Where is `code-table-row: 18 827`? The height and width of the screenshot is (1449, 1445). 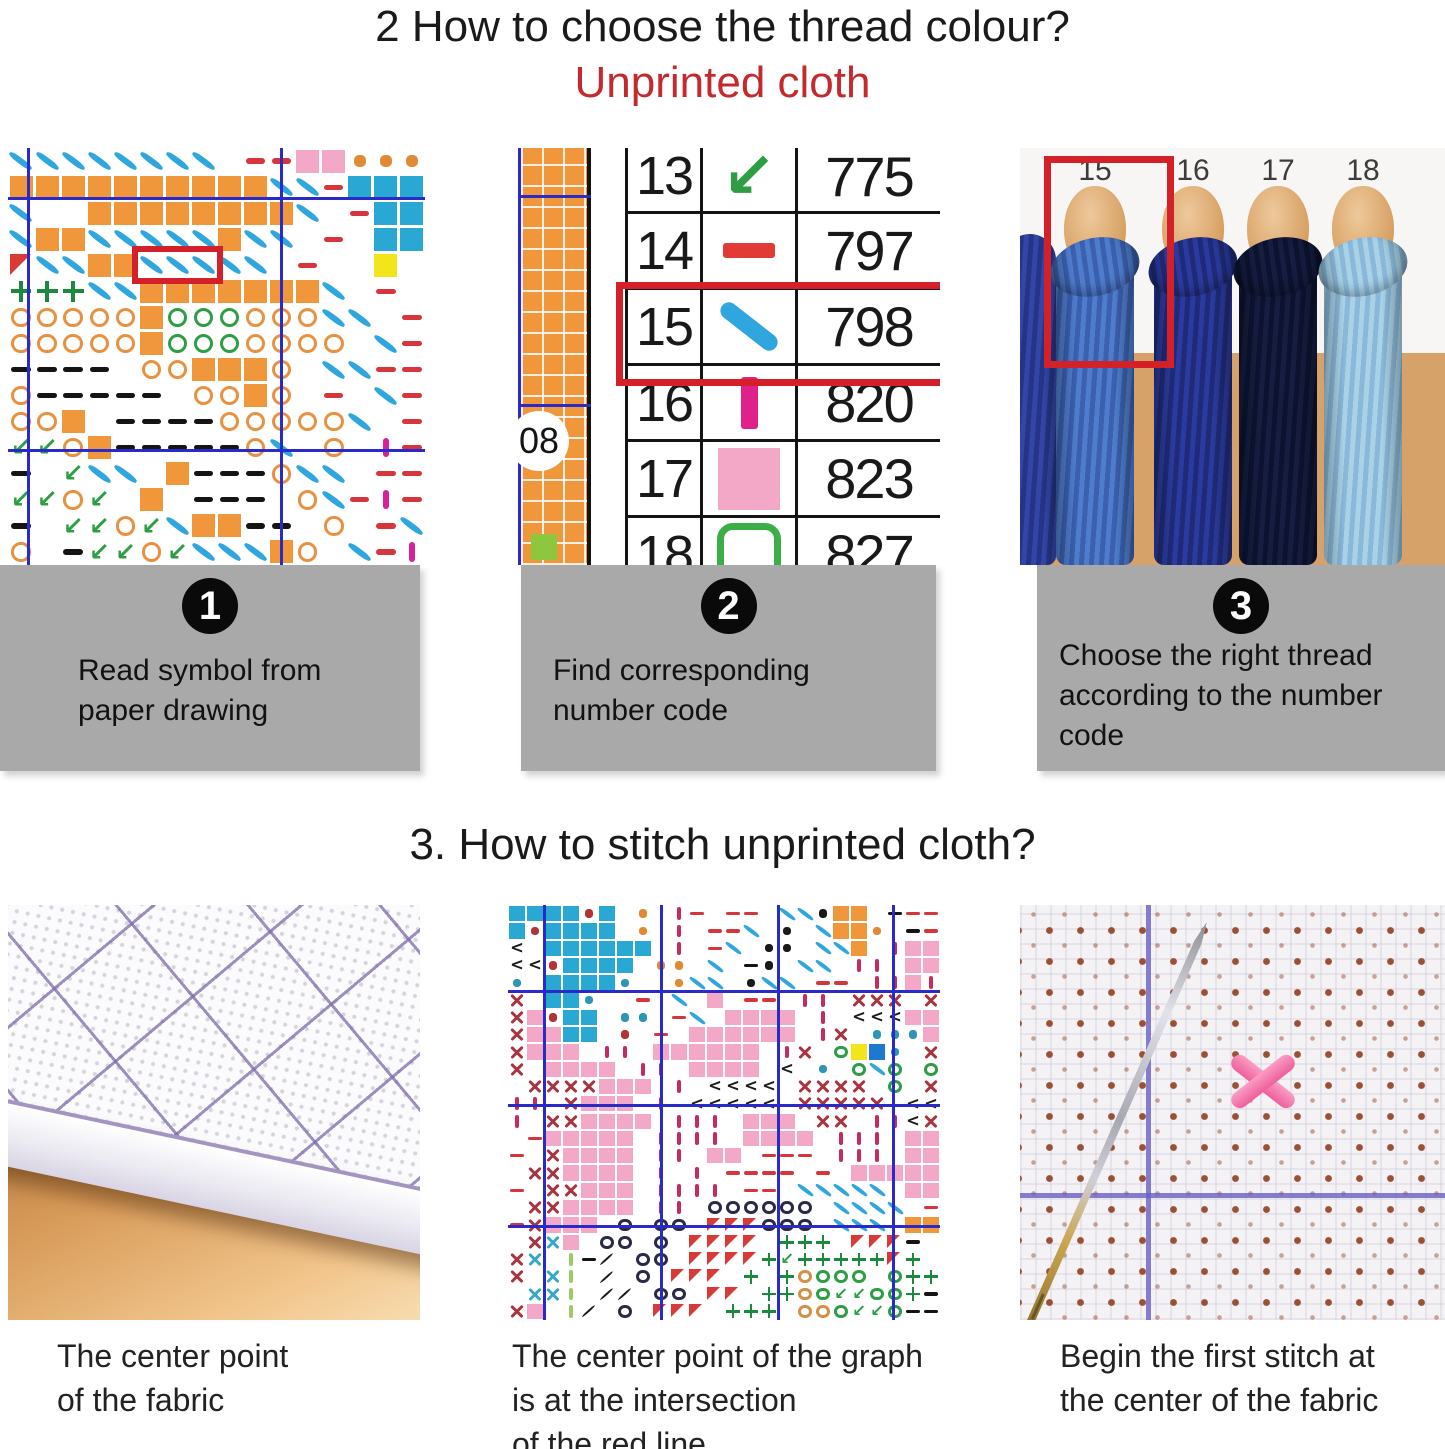 code-table-row: 18 827 is located at coordinates (782, 541).